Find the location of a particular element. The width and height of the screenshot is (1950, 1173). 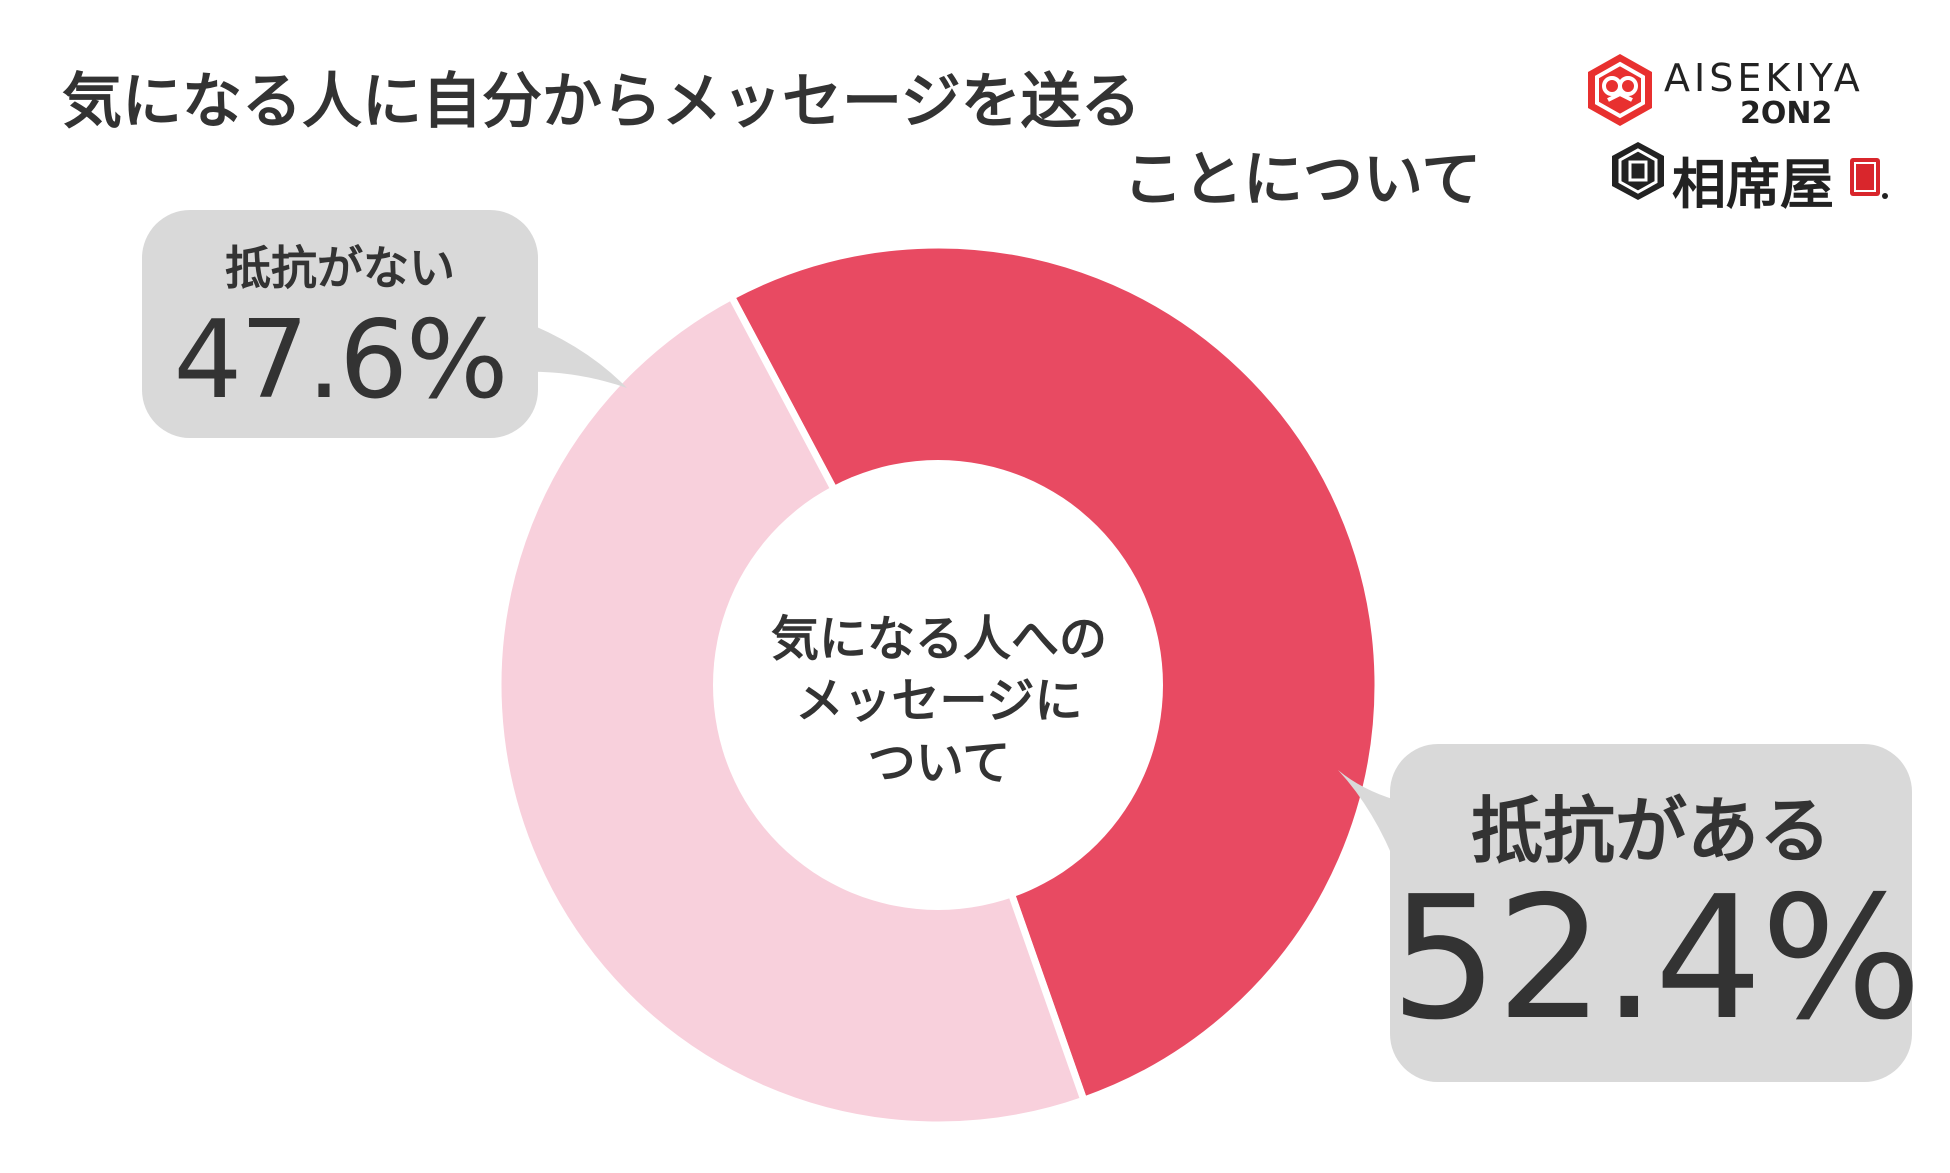

brand-sub-text: 2ON2 is located at coordinates (1786, 113).